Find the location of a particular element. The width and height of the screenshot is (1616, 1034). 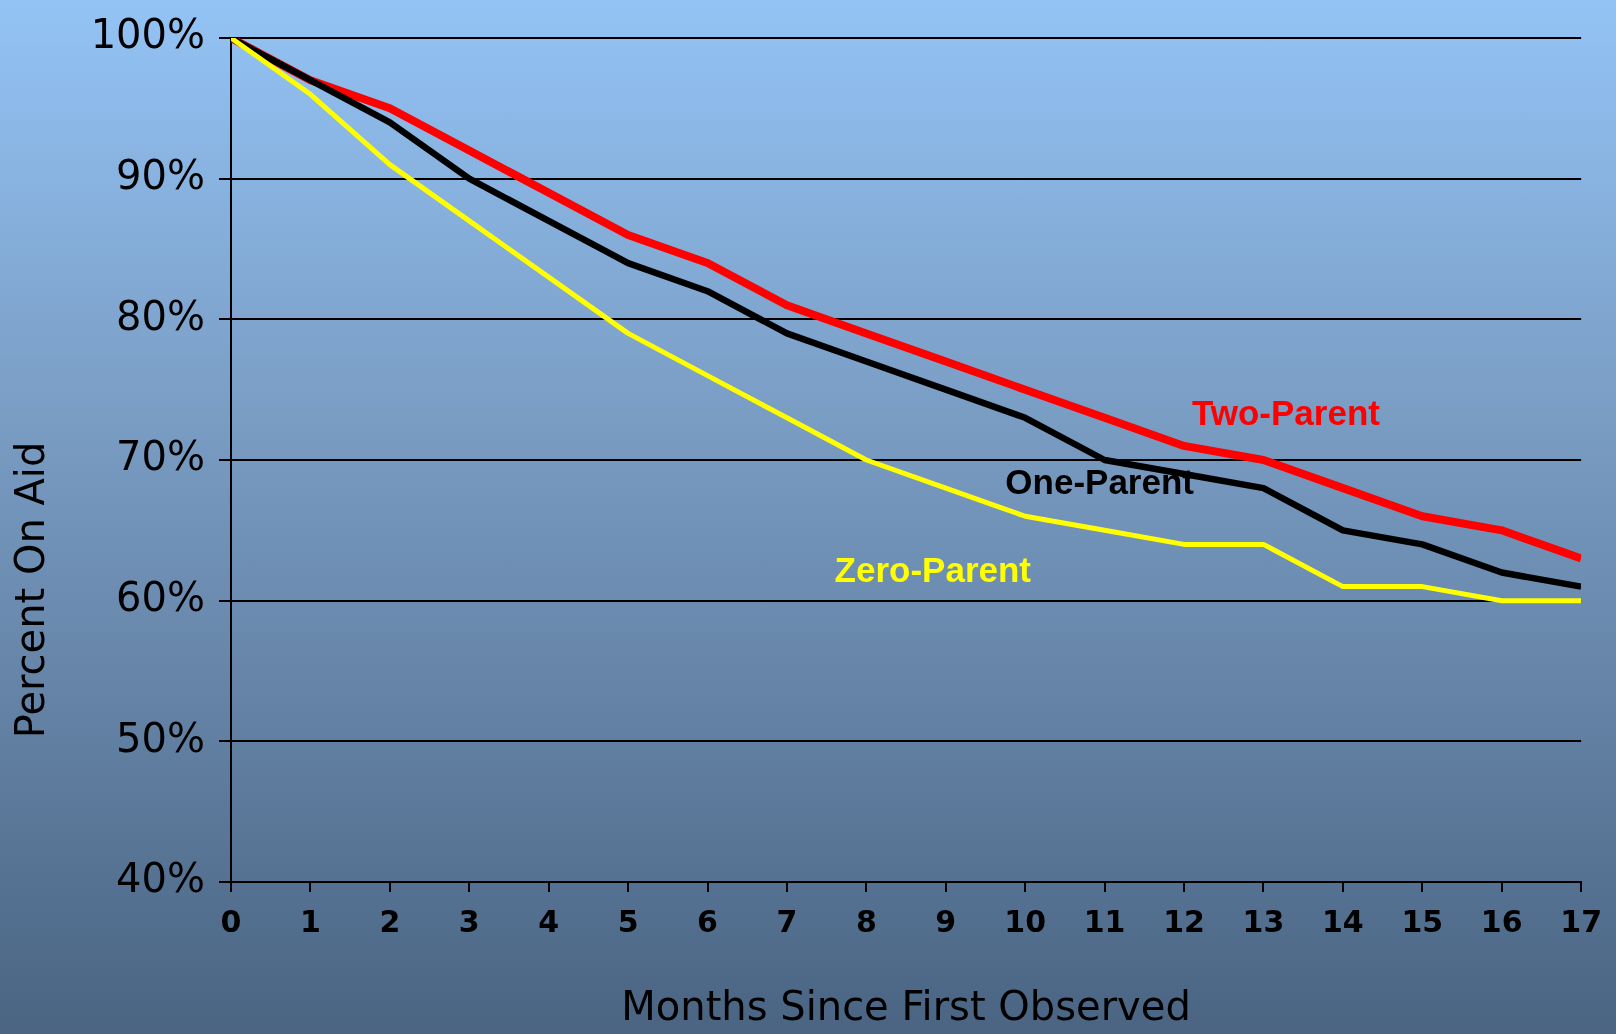

x-tick-label: 14 is located at coordinates (1342, 921).